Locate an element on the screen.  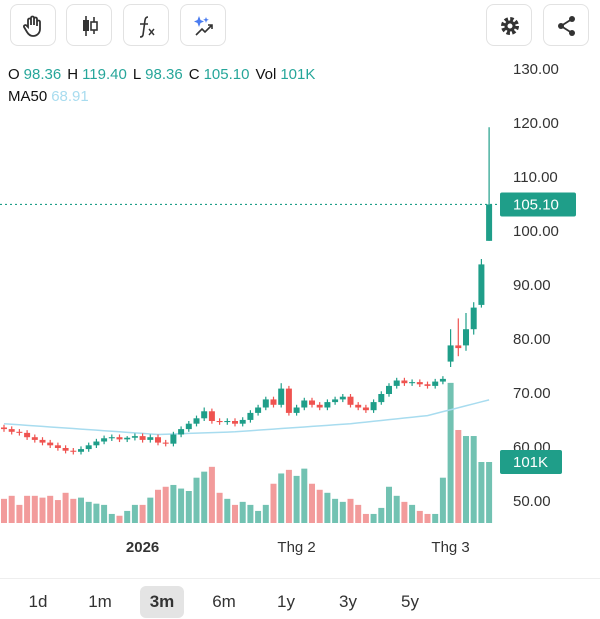
price-tag is located at coordinates (538, 204).